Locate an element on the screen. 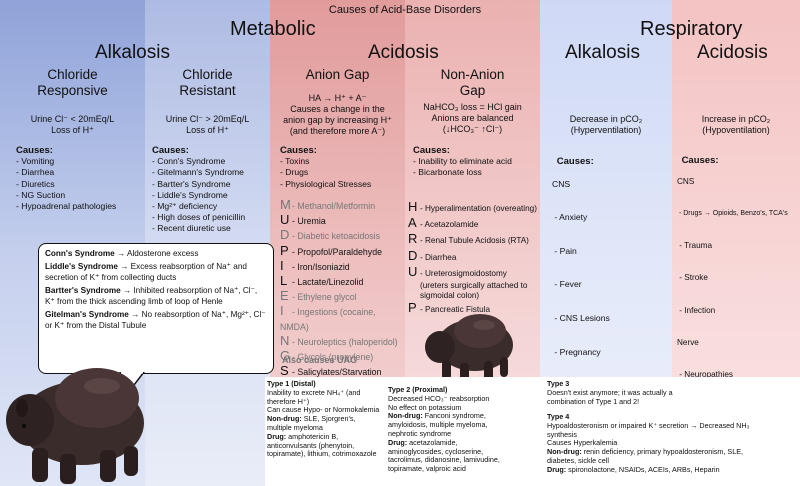 This screenshot has height=486, width=800. also-causes-uag: Also causes UAG is located at coordinates (320, 360).